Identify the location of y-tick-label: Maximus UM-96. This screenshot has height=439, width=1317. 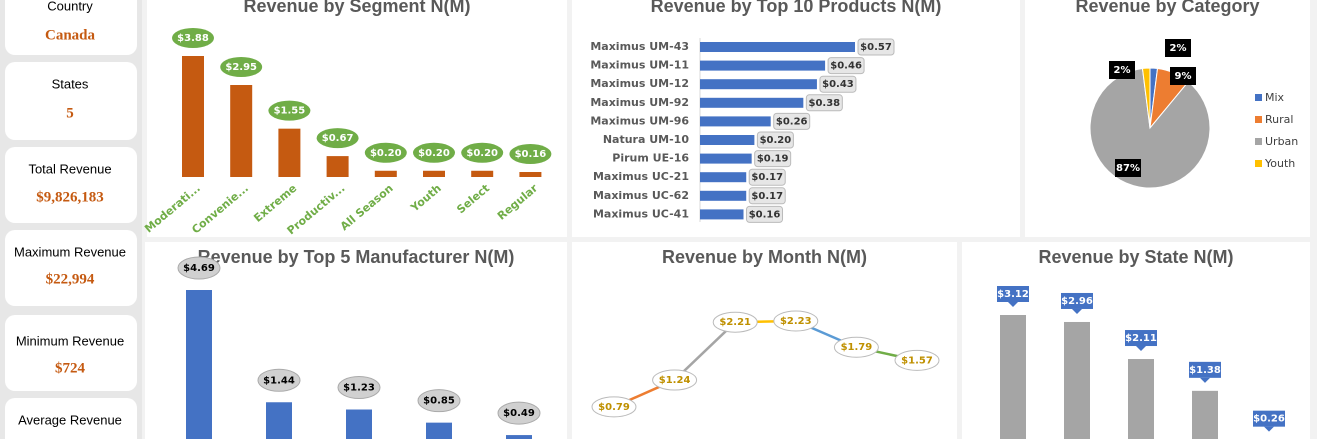
(639, 120).